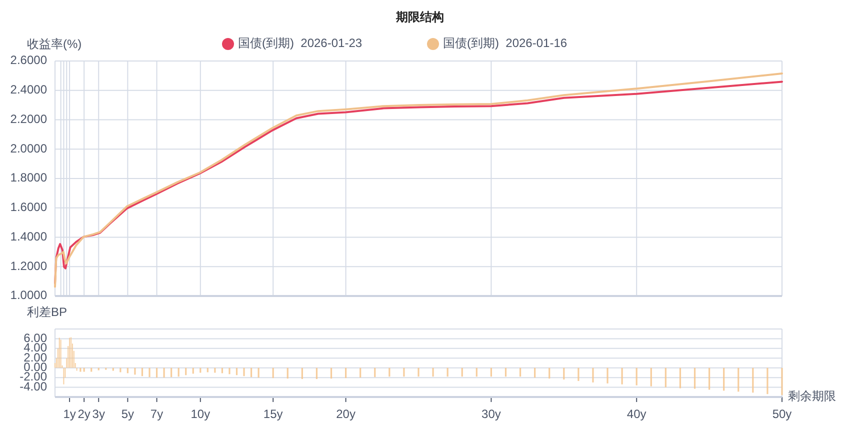 Image resolution: width=841 pixels, height=424 pixels. Describe the element at coordinates (505, 43) in the screenshot. I see `legend-label: 国债(到期) 2026-01-16` at that location.